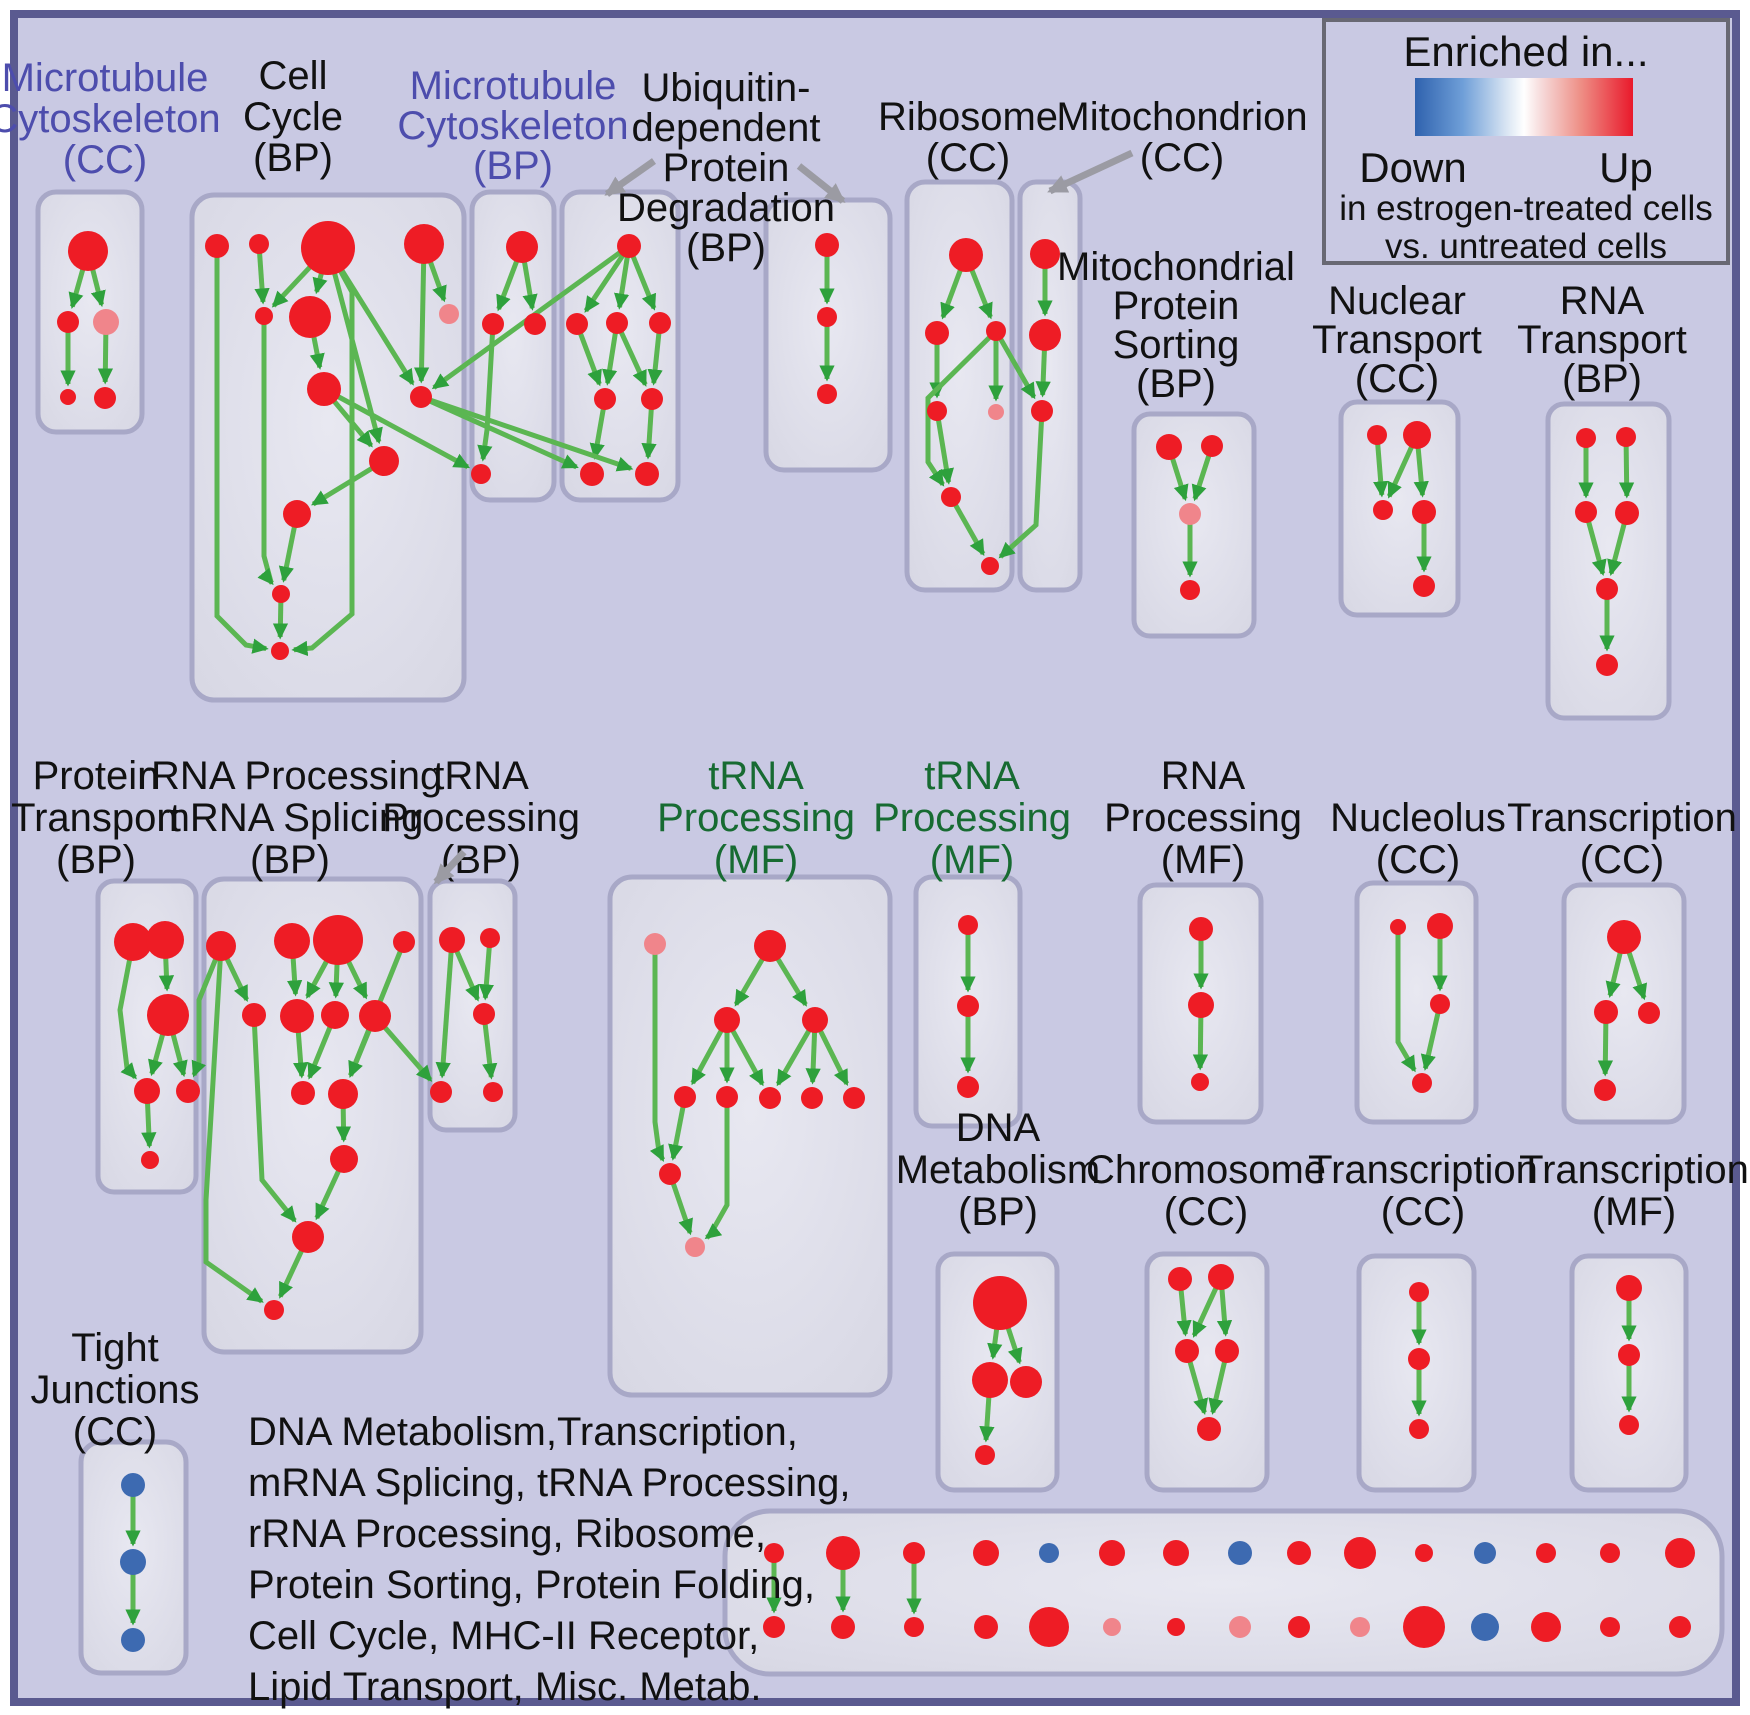 The image size is (1750, 1715). I want to click on go-term-node-tmfa-a, so click(685, 1097).